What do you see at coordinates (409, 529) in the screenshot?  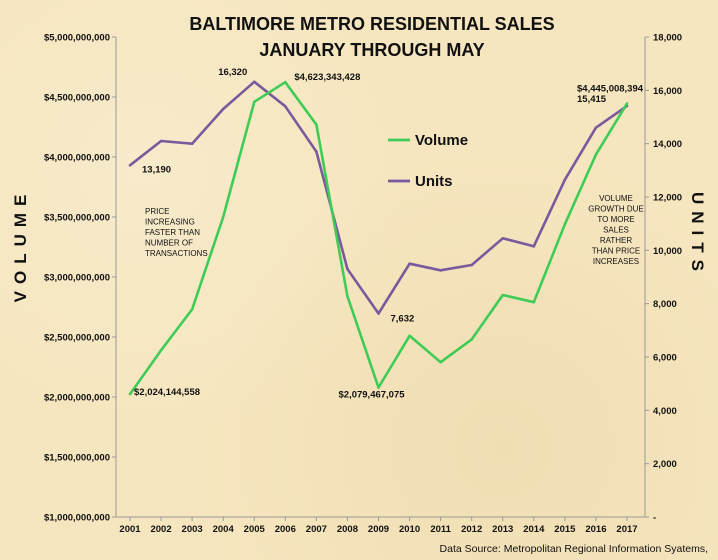 I see `x-tick-label: 2010` at bounding box center [409, 529].